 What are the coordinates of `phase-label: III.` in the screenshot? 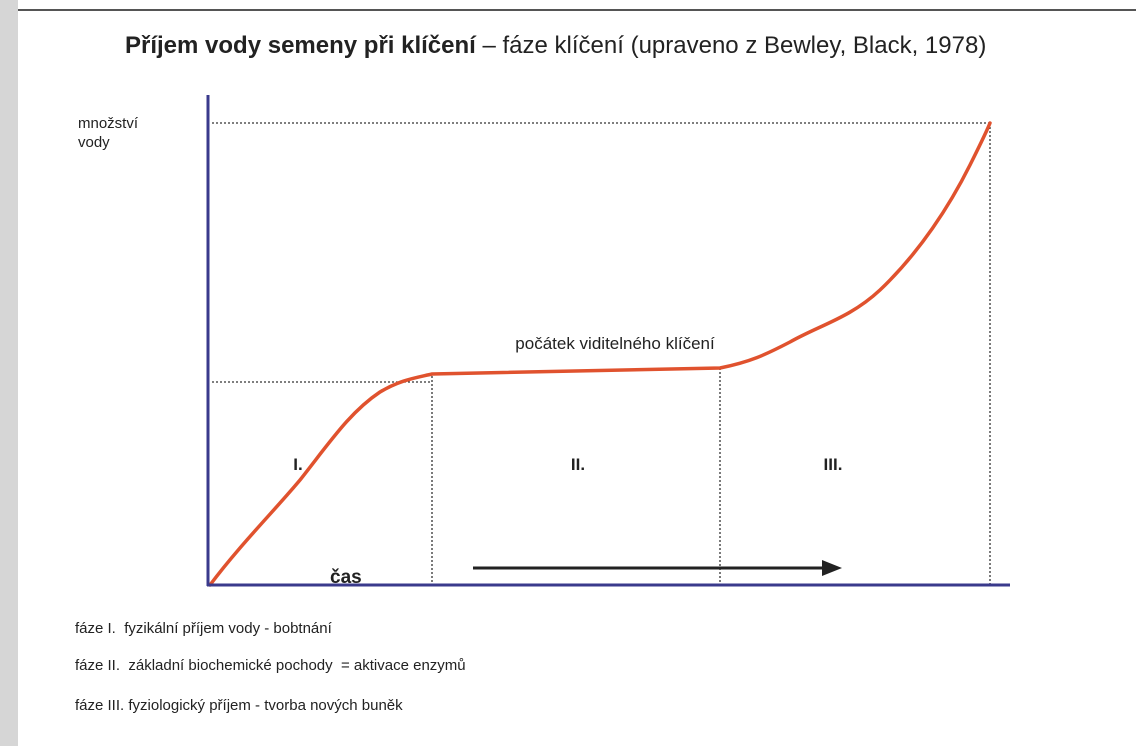 It's located at (833, 464).